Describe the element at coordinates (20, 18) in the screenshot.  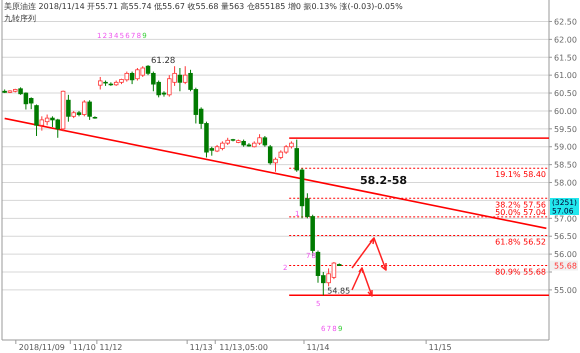
I see `text: 九转序列` at that location.